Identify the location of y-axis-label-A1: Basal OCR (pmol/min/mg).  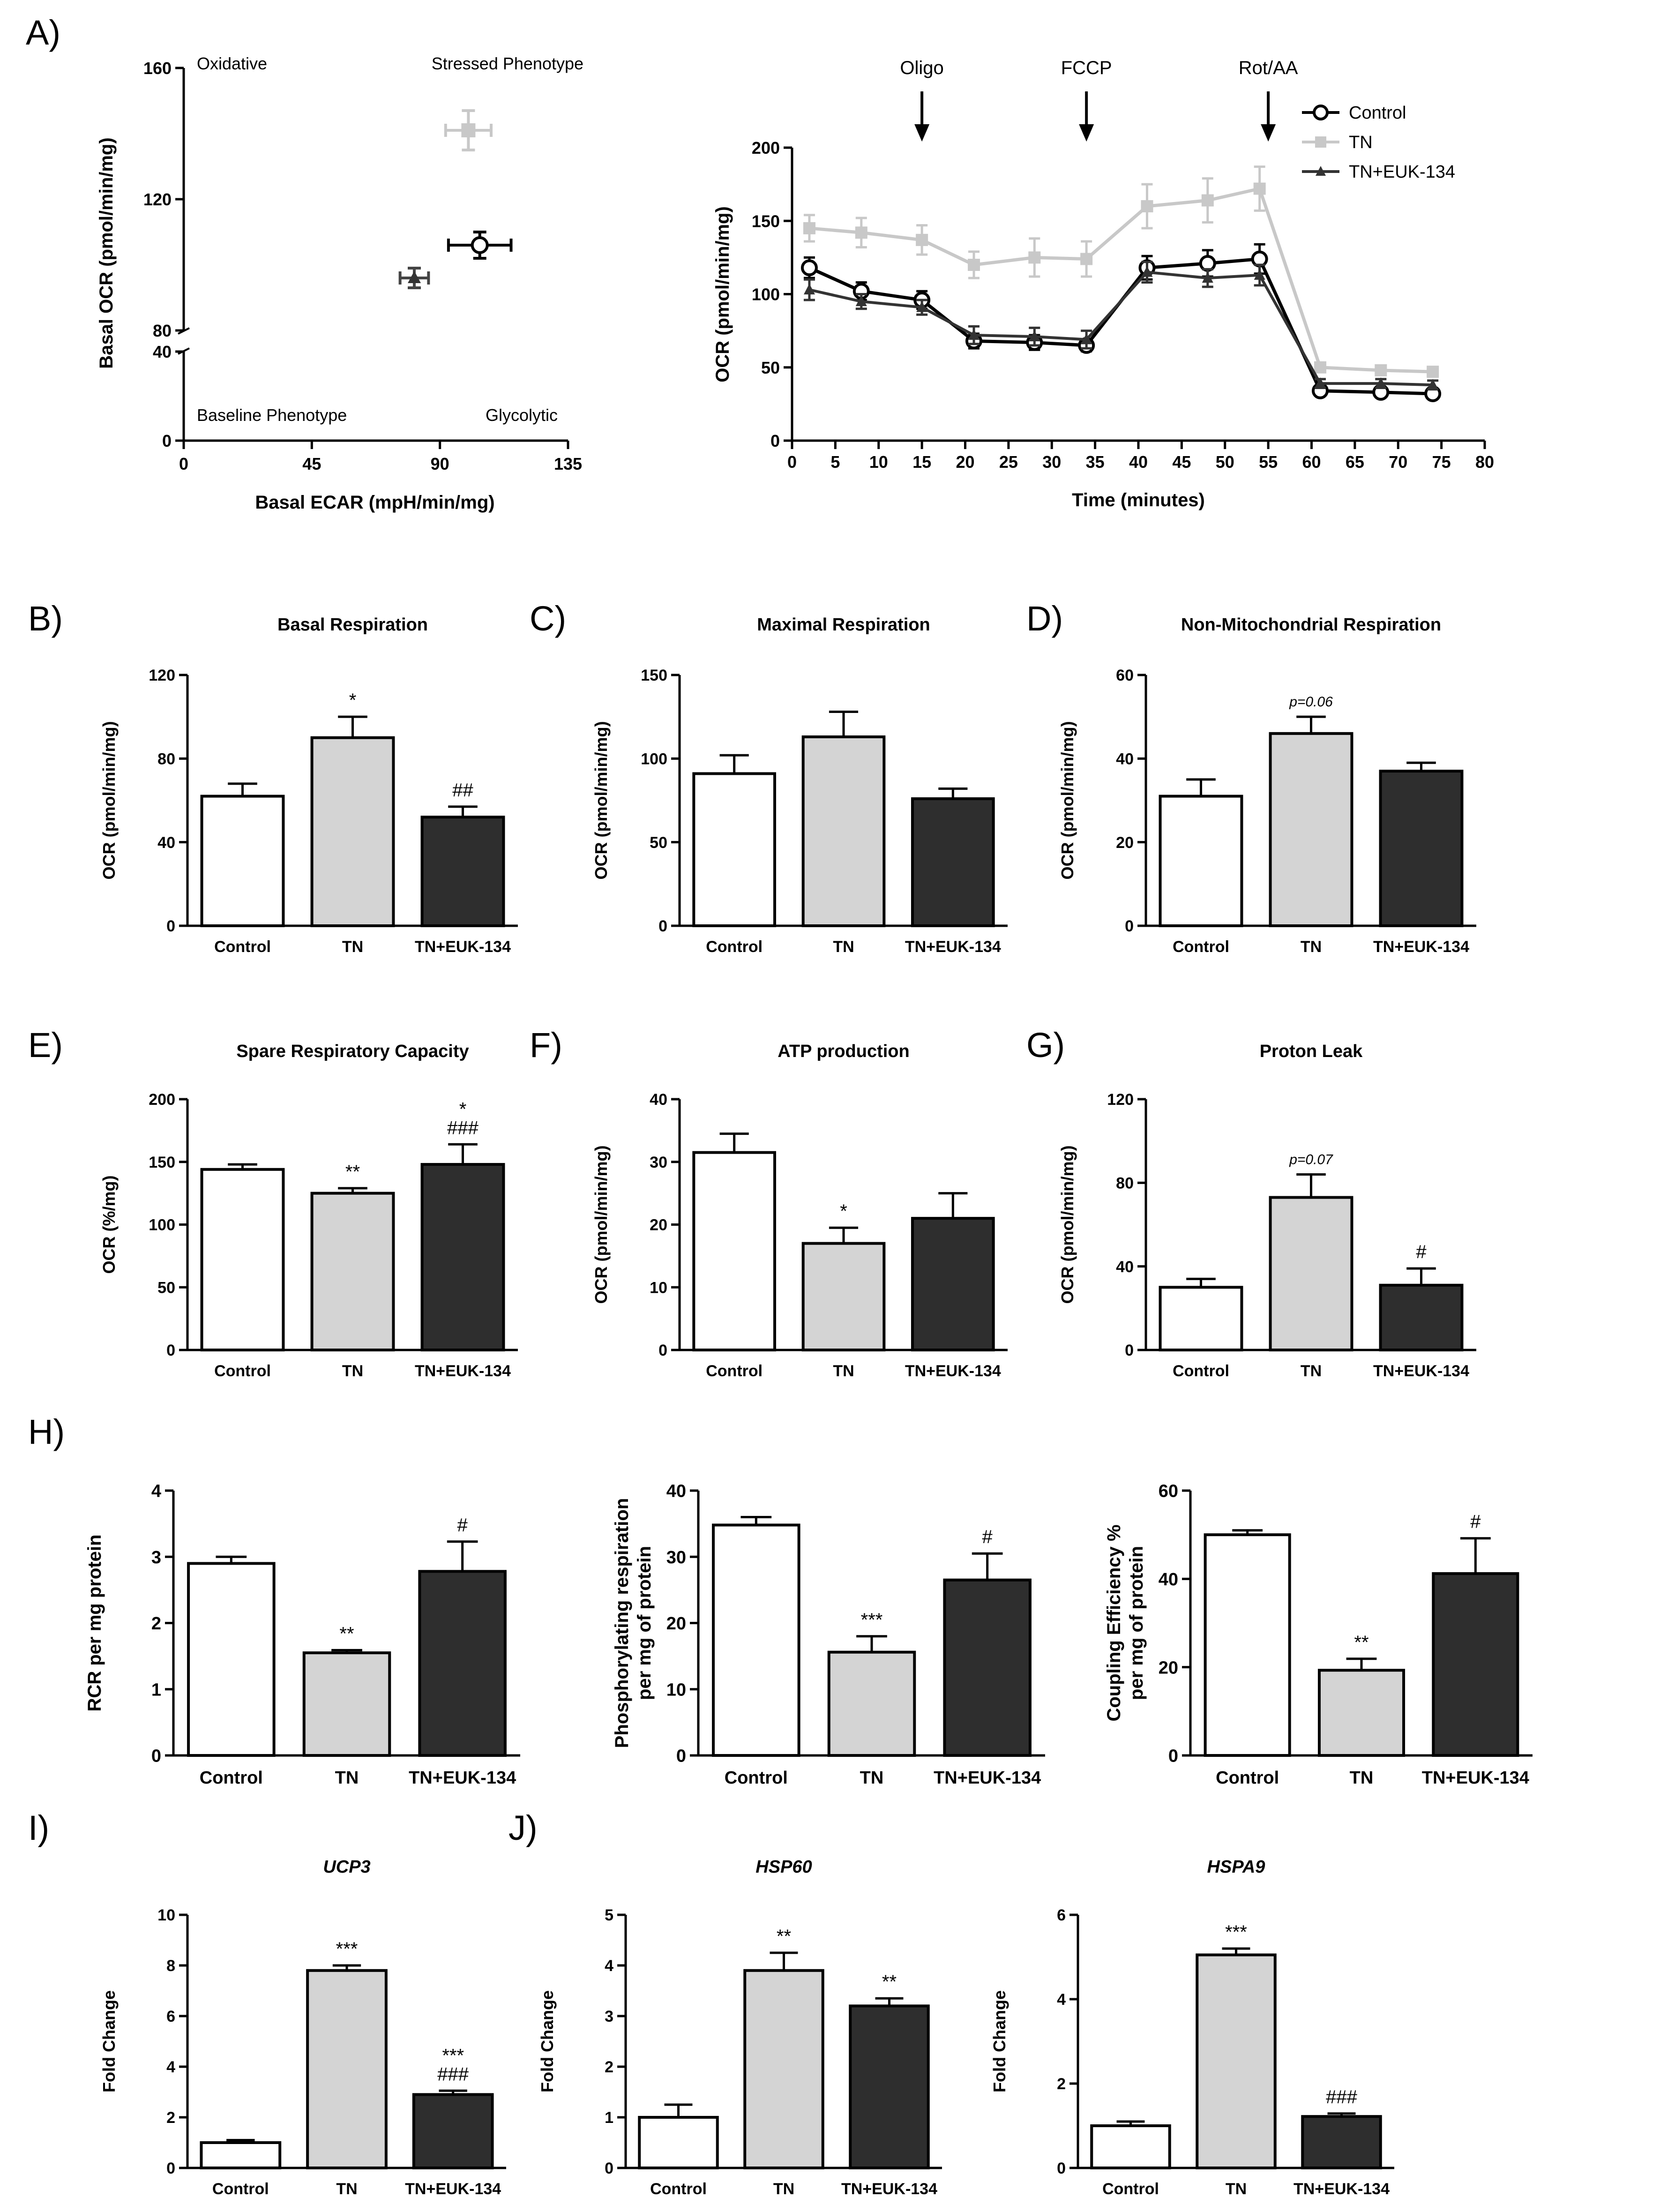
(106, 253).